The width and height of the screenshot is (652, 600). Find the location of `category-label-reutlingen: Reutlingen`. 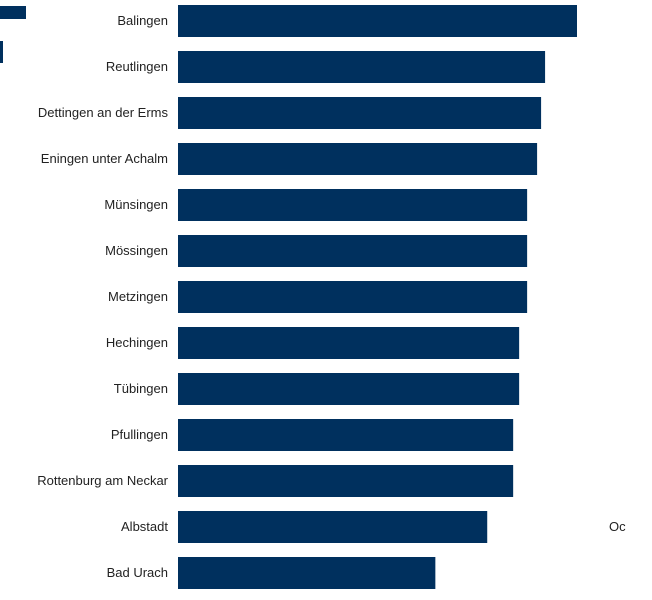

category-label-reutlingen: Reutlingen is located at coordinates (137, 66).